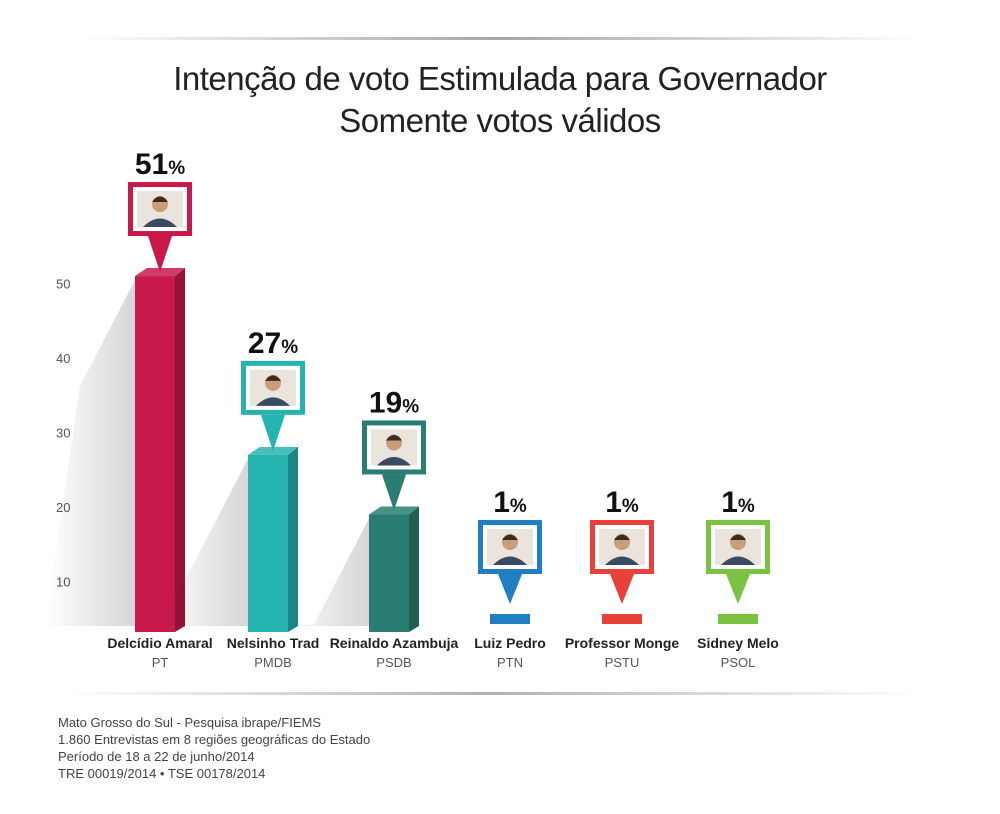 The height and width of the screenshot is (814, 1000). What do you see at coordinates (622, 662) in the screenshot?
I see `party-label: PSTU` at bounding box center [622, 662].